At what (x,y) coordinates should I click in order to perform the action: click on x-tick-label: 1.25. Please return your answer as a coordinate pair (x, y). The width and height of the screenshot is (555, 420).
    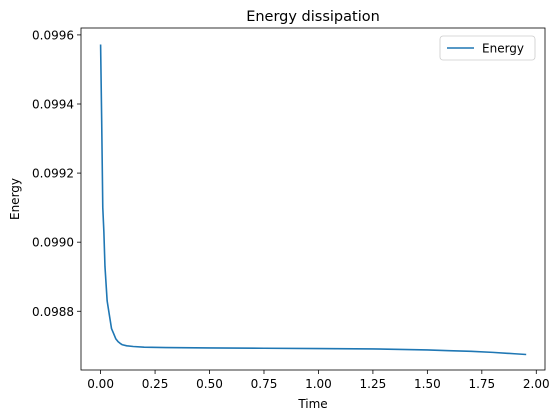
    Looking at the image, I should click on (373, 384).